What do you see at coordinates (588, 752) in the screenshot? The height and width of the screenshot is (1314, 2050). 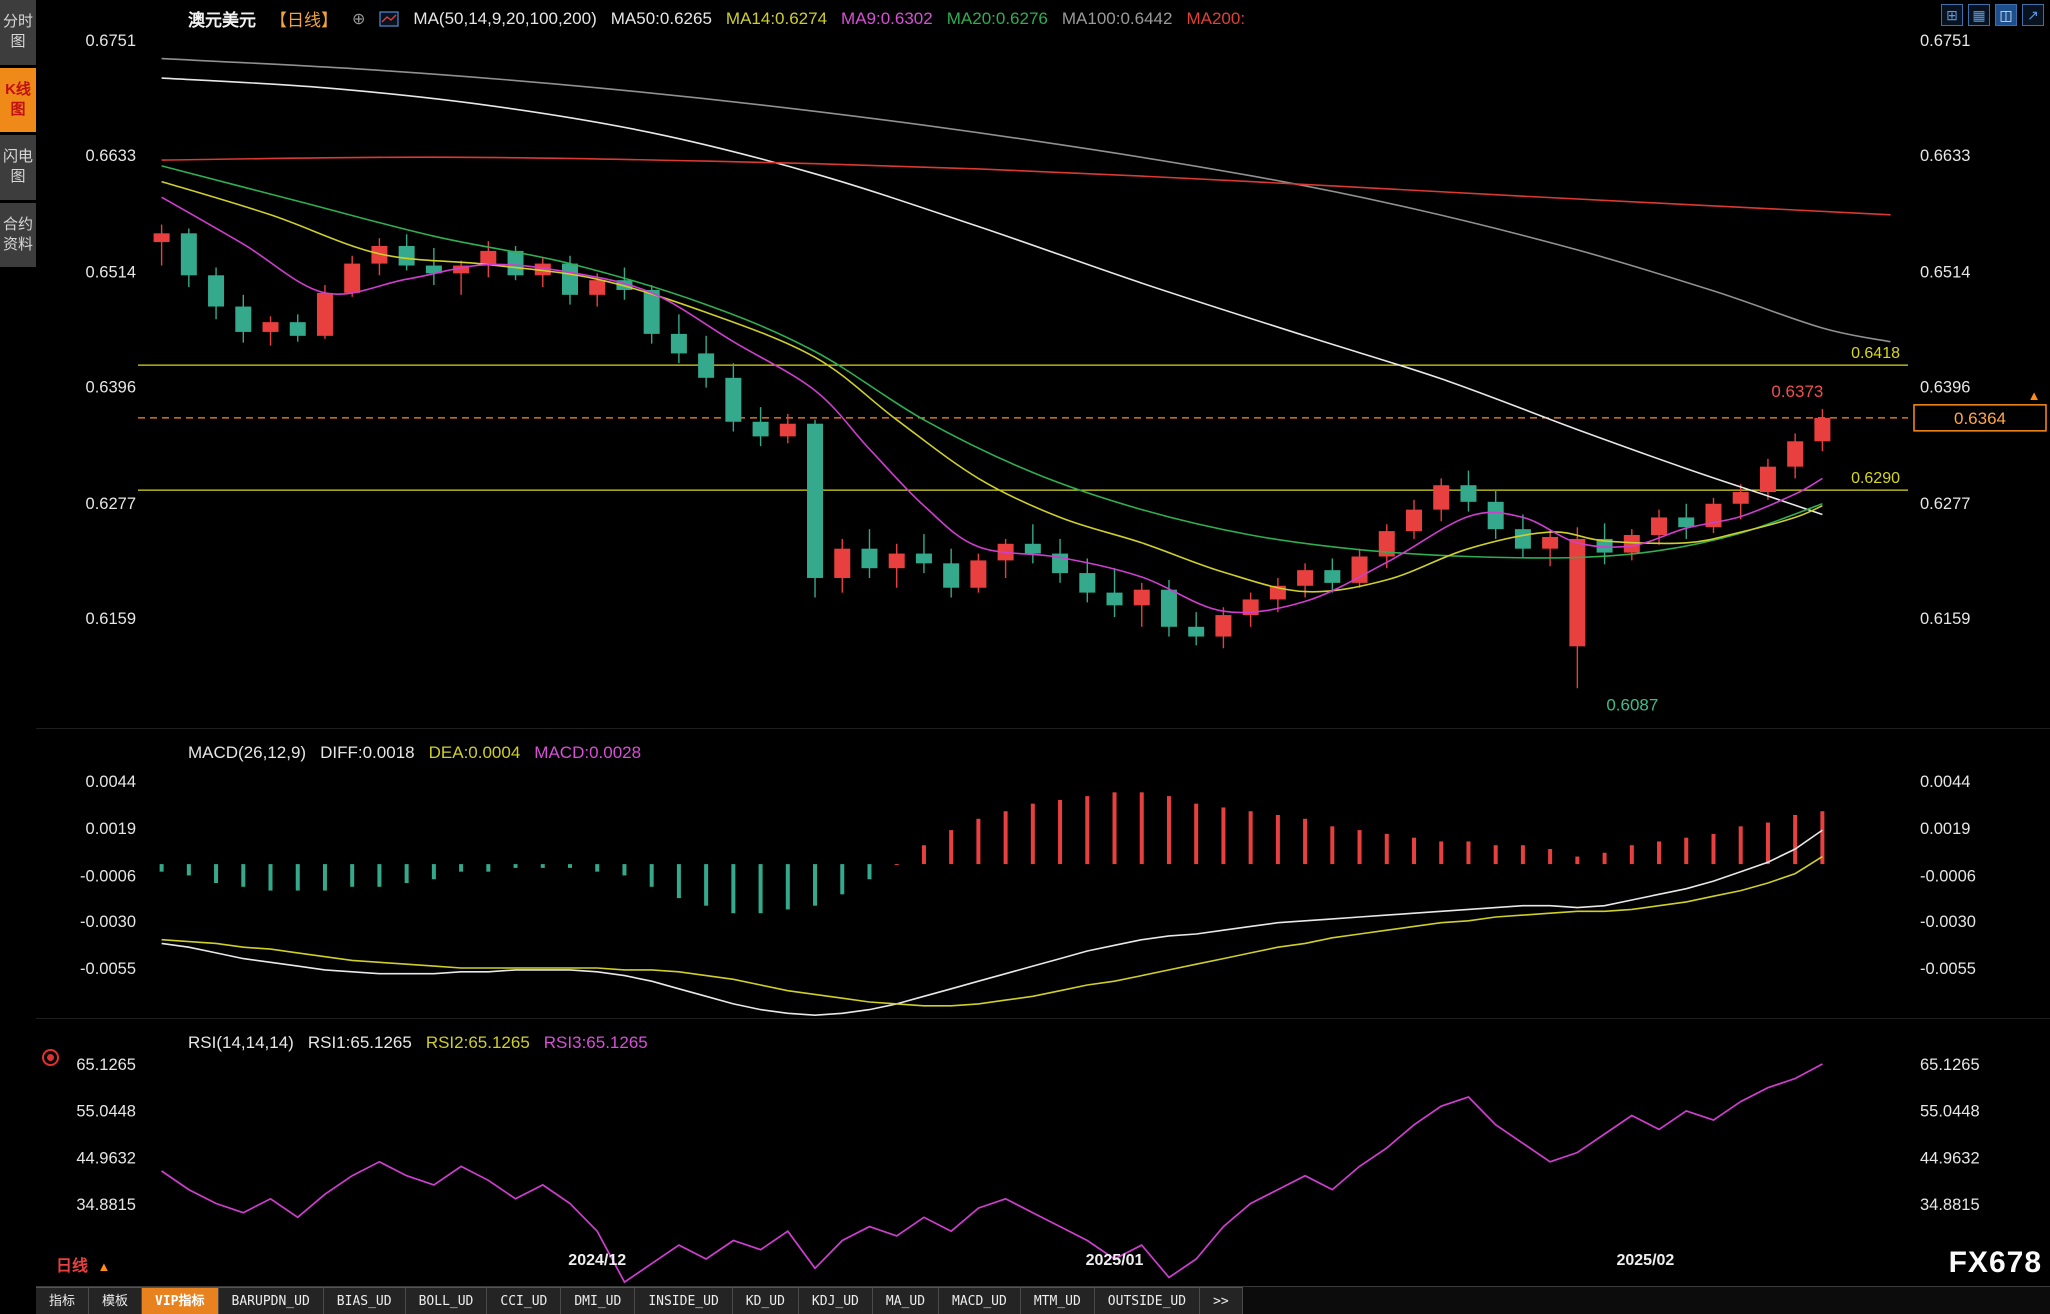 I see `macd-macd-value: MACD:0.0028` at bounding box center [588, 752].